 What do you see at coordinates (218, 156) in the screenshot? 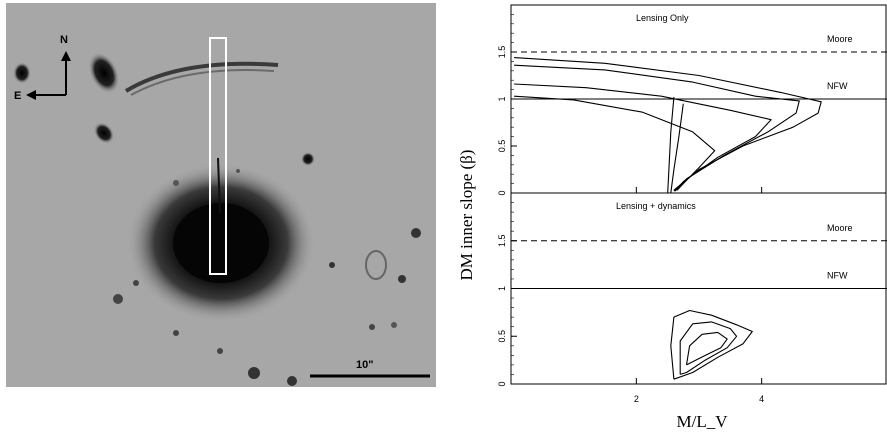
I see `spectrograph-slit` at bounding box center [218, 156].